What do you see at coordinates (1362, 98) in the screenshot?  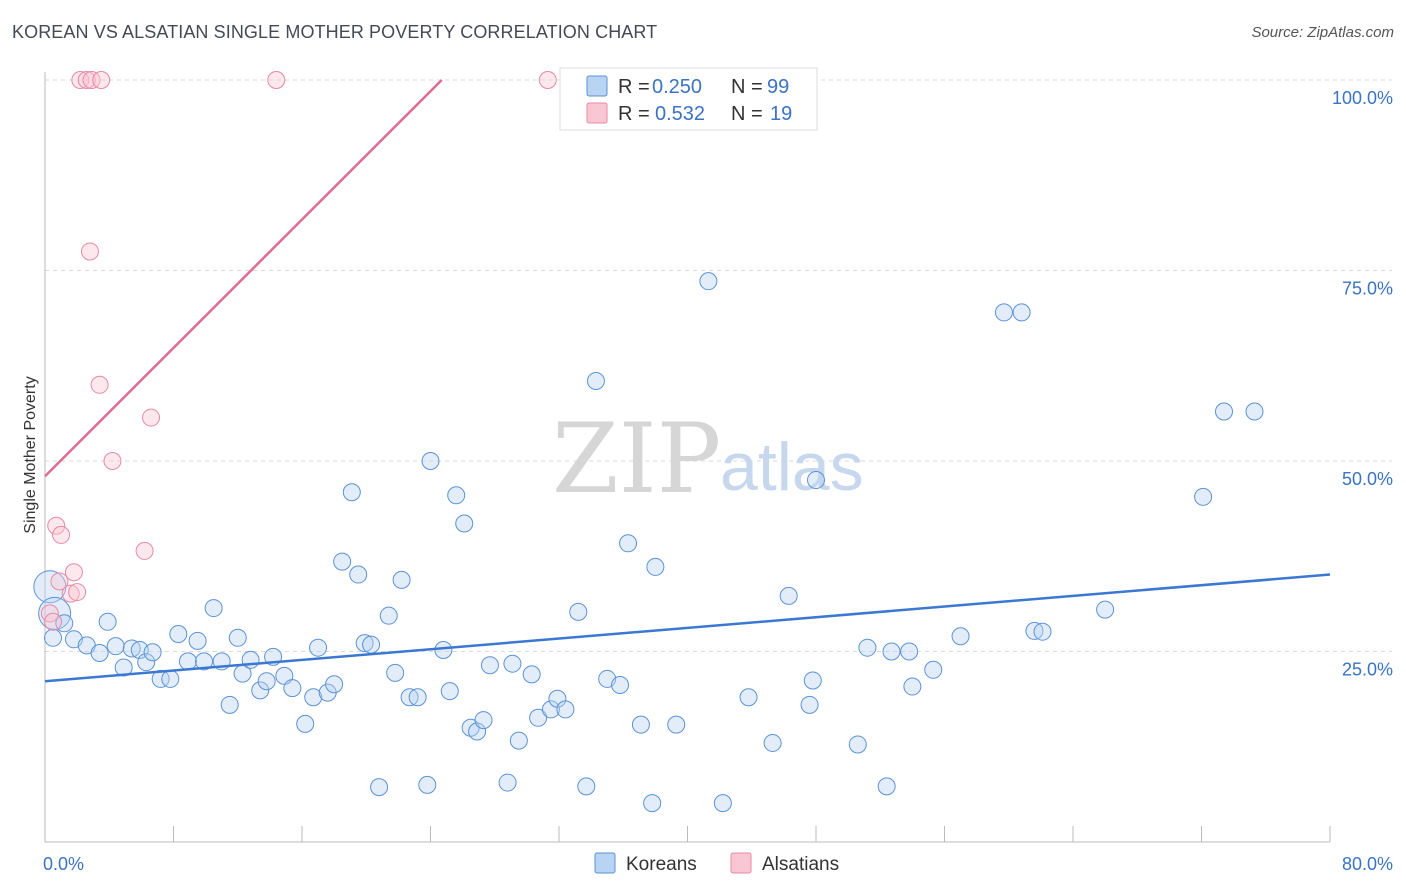 I see `y-tick-label: 100.0%` at bounding box center [1362, 98].